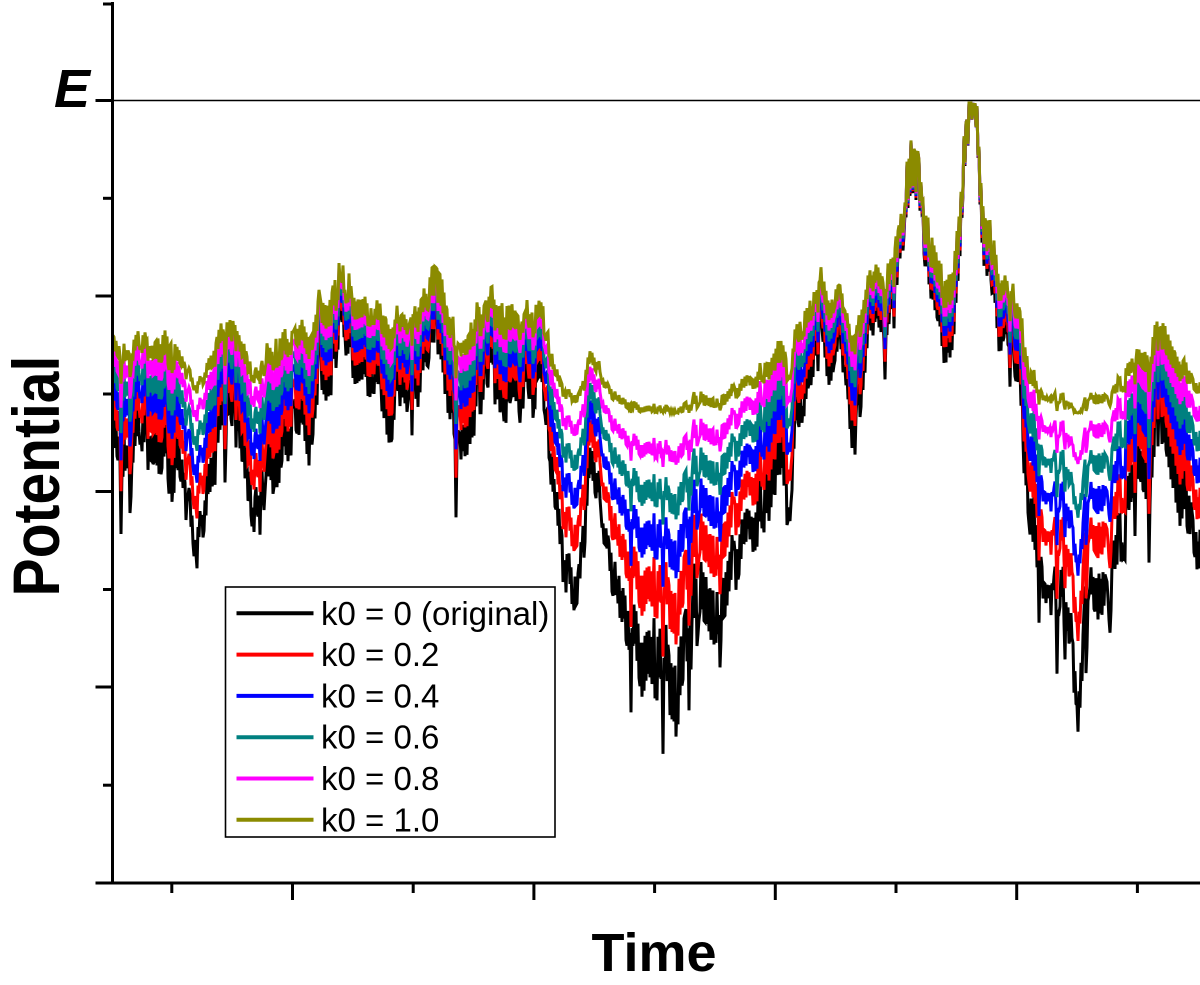  I want to click on svg-text: E, so click(73, 89).